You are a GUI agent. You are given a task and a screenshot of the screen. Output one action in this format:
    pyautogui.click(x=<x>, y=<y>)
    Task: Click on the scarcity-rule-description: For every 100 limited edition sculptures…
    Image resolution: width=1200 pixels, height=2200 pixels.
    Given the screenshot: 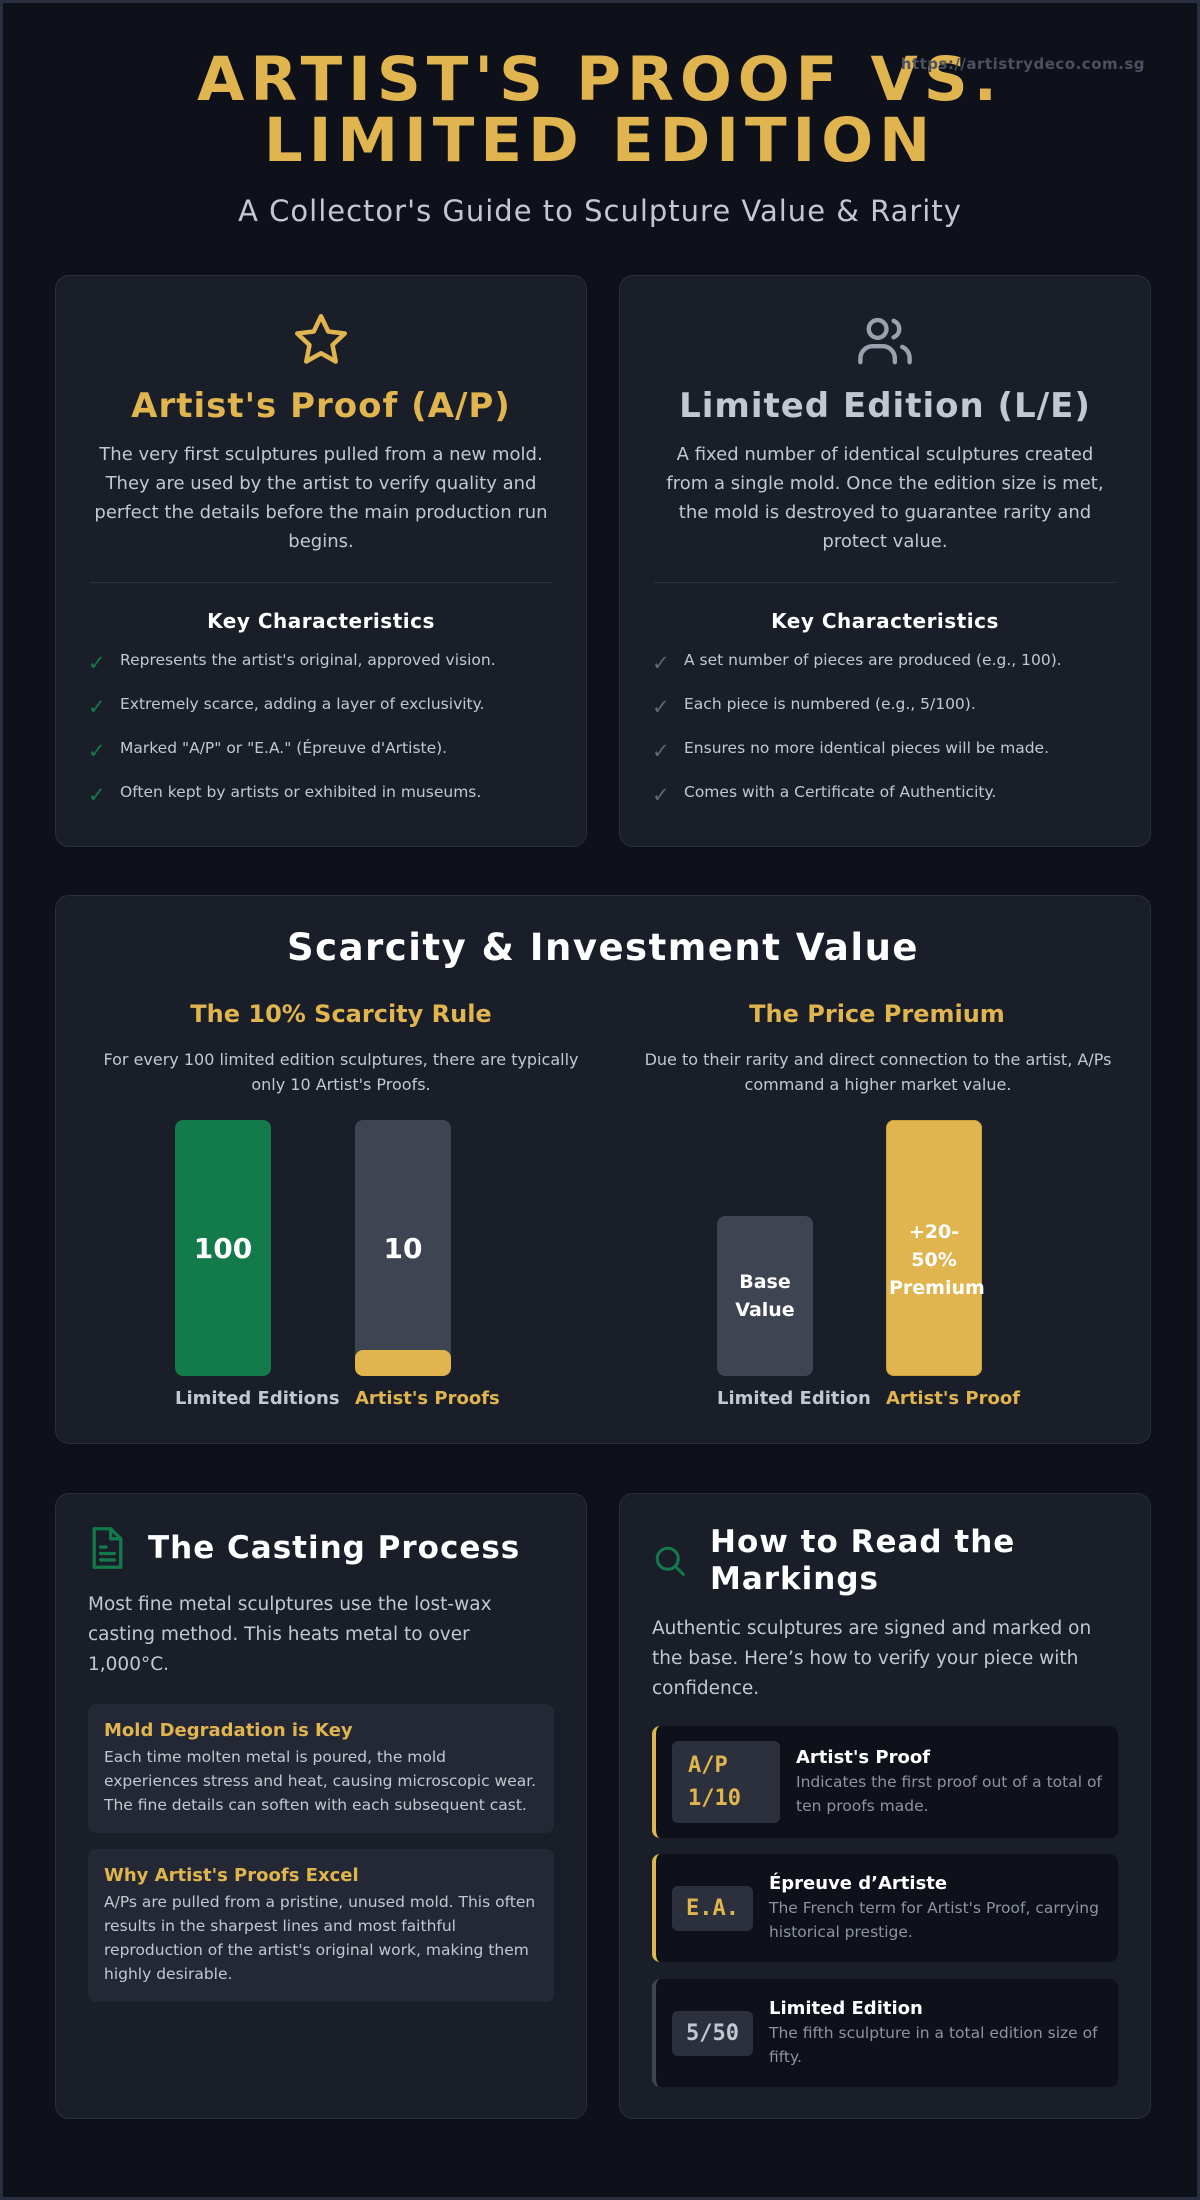 What is the action you would take?
    pyautogui.click(x=341, y=1072)
    